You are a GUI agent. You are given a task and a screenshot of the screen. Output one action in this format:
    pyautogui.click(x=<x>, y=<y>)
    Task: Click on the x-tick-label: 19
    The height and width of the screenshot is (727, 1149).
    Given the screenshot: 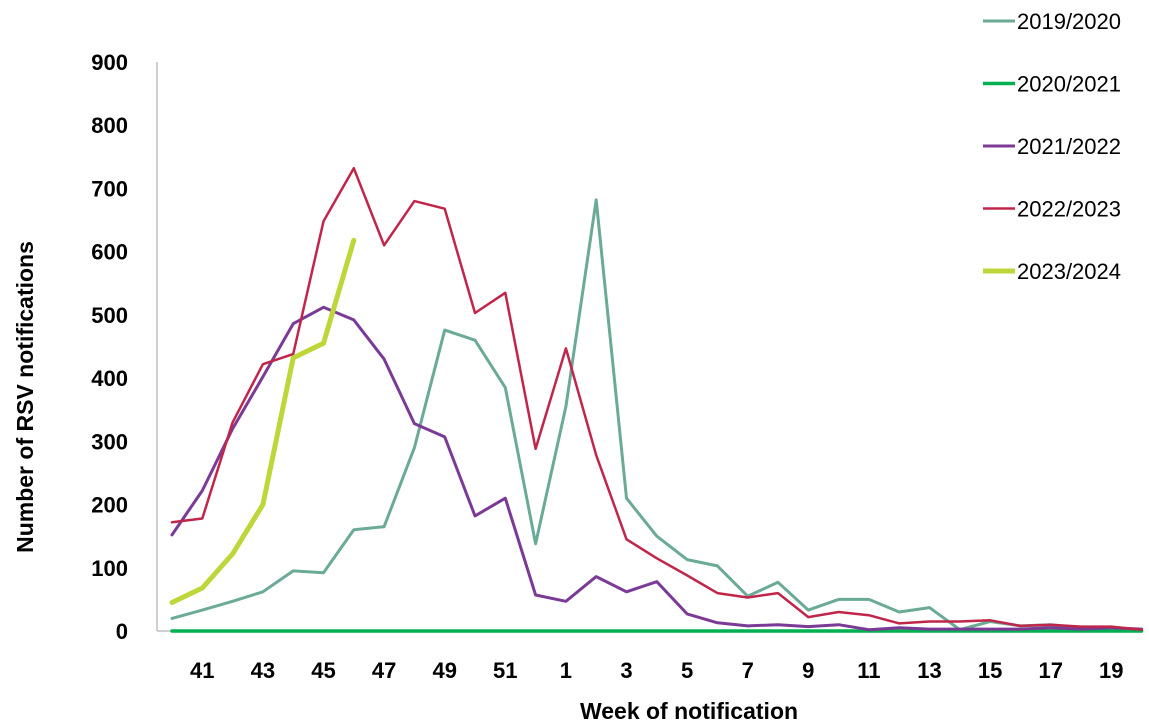 What is the action you would take?
    pyautogui.click(x=1111, y=670)
    